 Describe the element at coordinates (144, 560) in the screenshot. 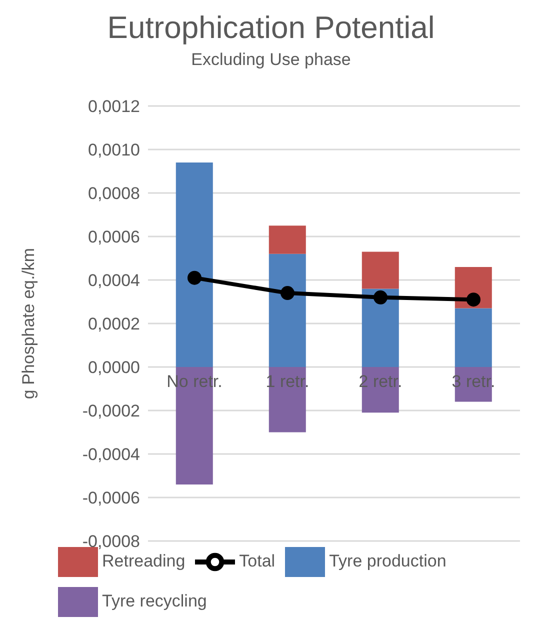

I see `legend-label: Retreading` at that location.